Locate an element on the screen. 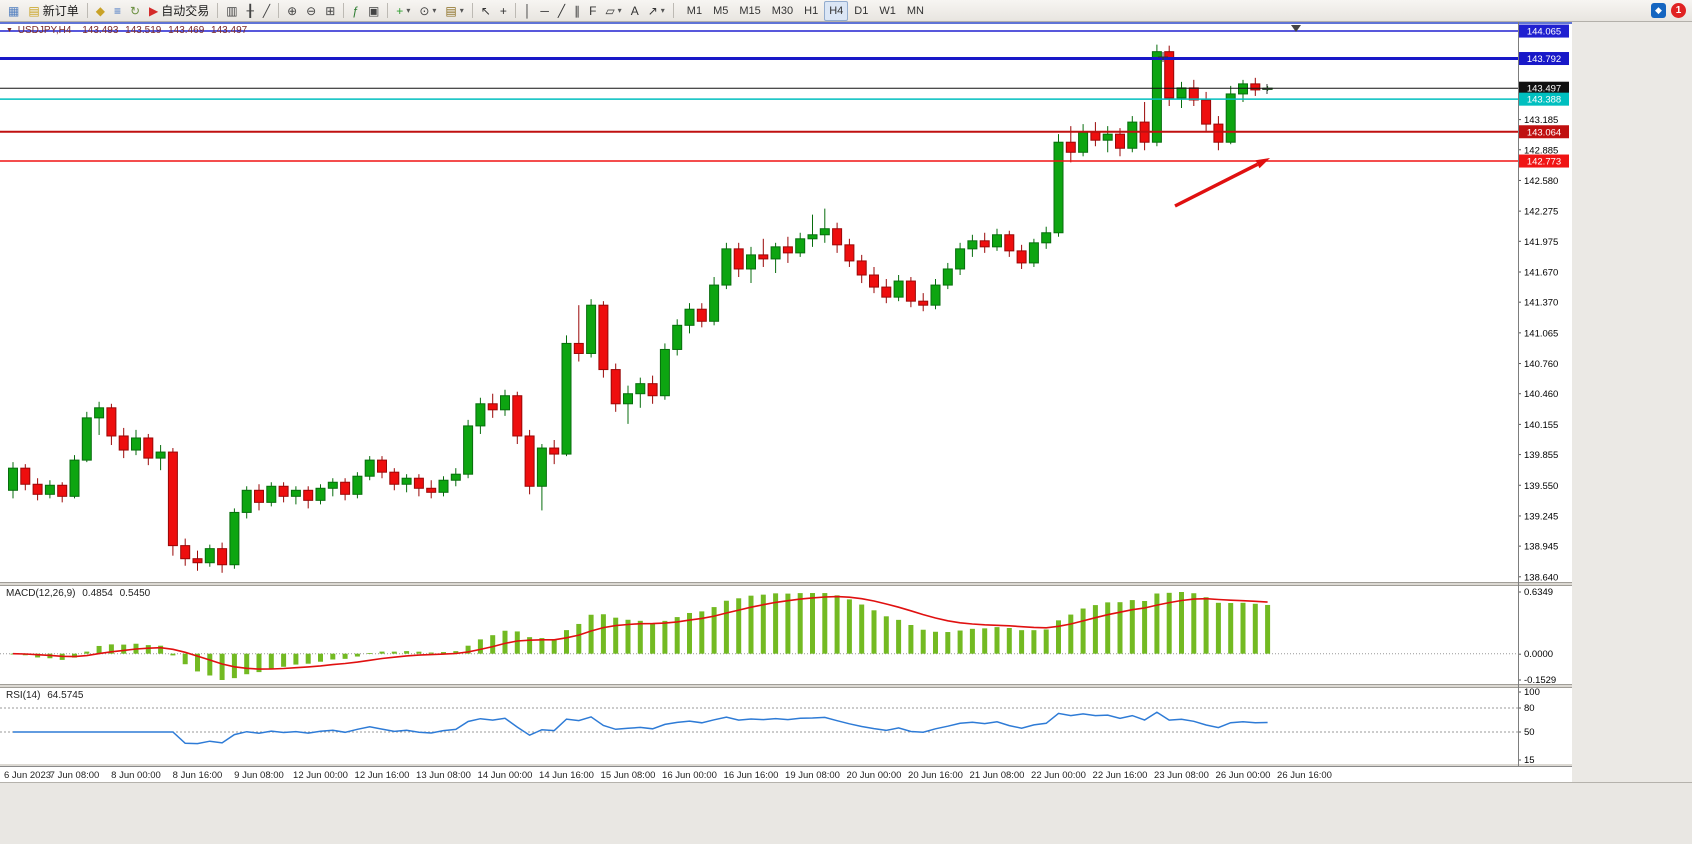 The width and height of the screenshot is (1692, 844). auto-trading-label: 自动交易 is located at coordinates (185, 11).